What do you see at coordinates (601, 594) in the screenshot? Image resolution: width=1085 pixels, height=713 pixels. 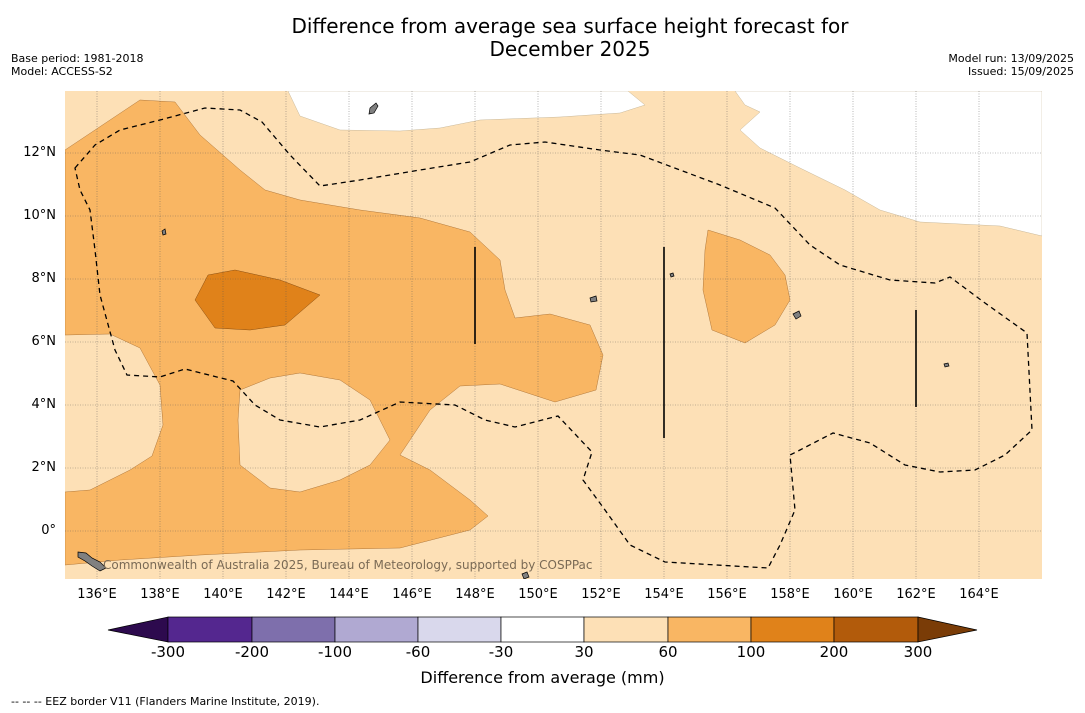 I see `lon-label: 152°E` at bounding box center [601, 594].